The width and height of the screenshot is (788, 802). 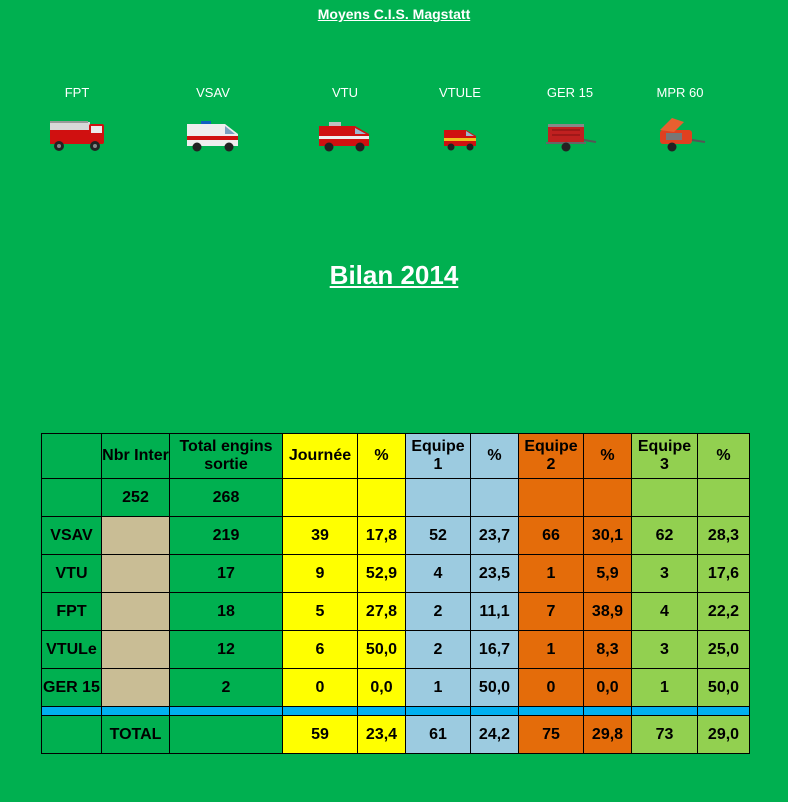 What do you see at coordinates (664, 456) in the screenshot?
I see `header-equipe3: Equipe 3` at bounding box center [664, 456].